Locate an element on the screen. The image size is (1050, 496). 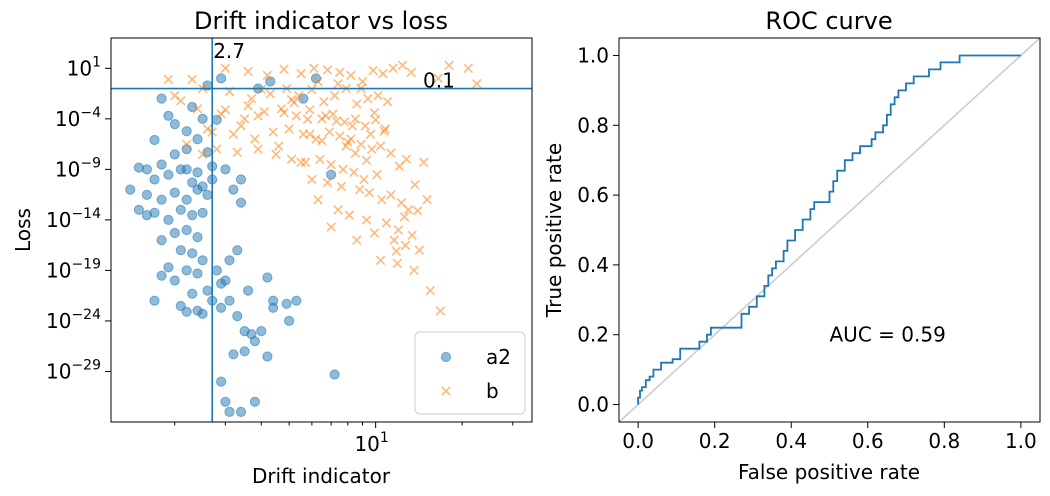
roc-y-tick-label: 0.2 is located at coordinates (593, 335).